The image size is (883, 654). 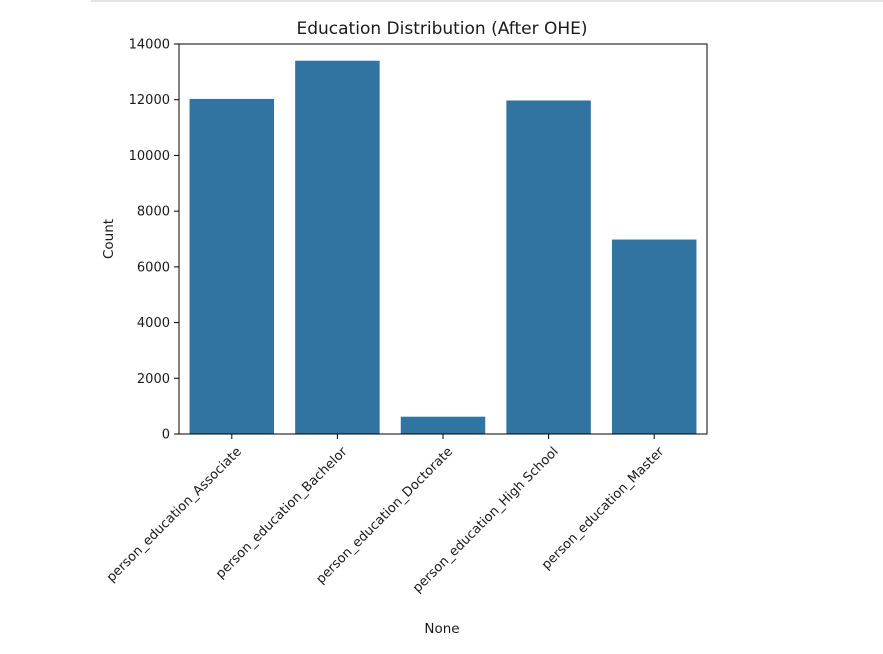 What do you see at coordinates (603, 508) in the screenshot?
I see `x-tick-label-4: person_education_Master` at bounding box center [603, 508].